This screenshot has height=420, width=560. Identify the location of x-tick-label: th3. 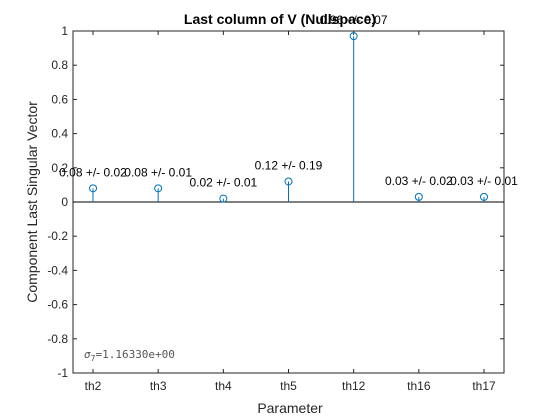
(158, 386).